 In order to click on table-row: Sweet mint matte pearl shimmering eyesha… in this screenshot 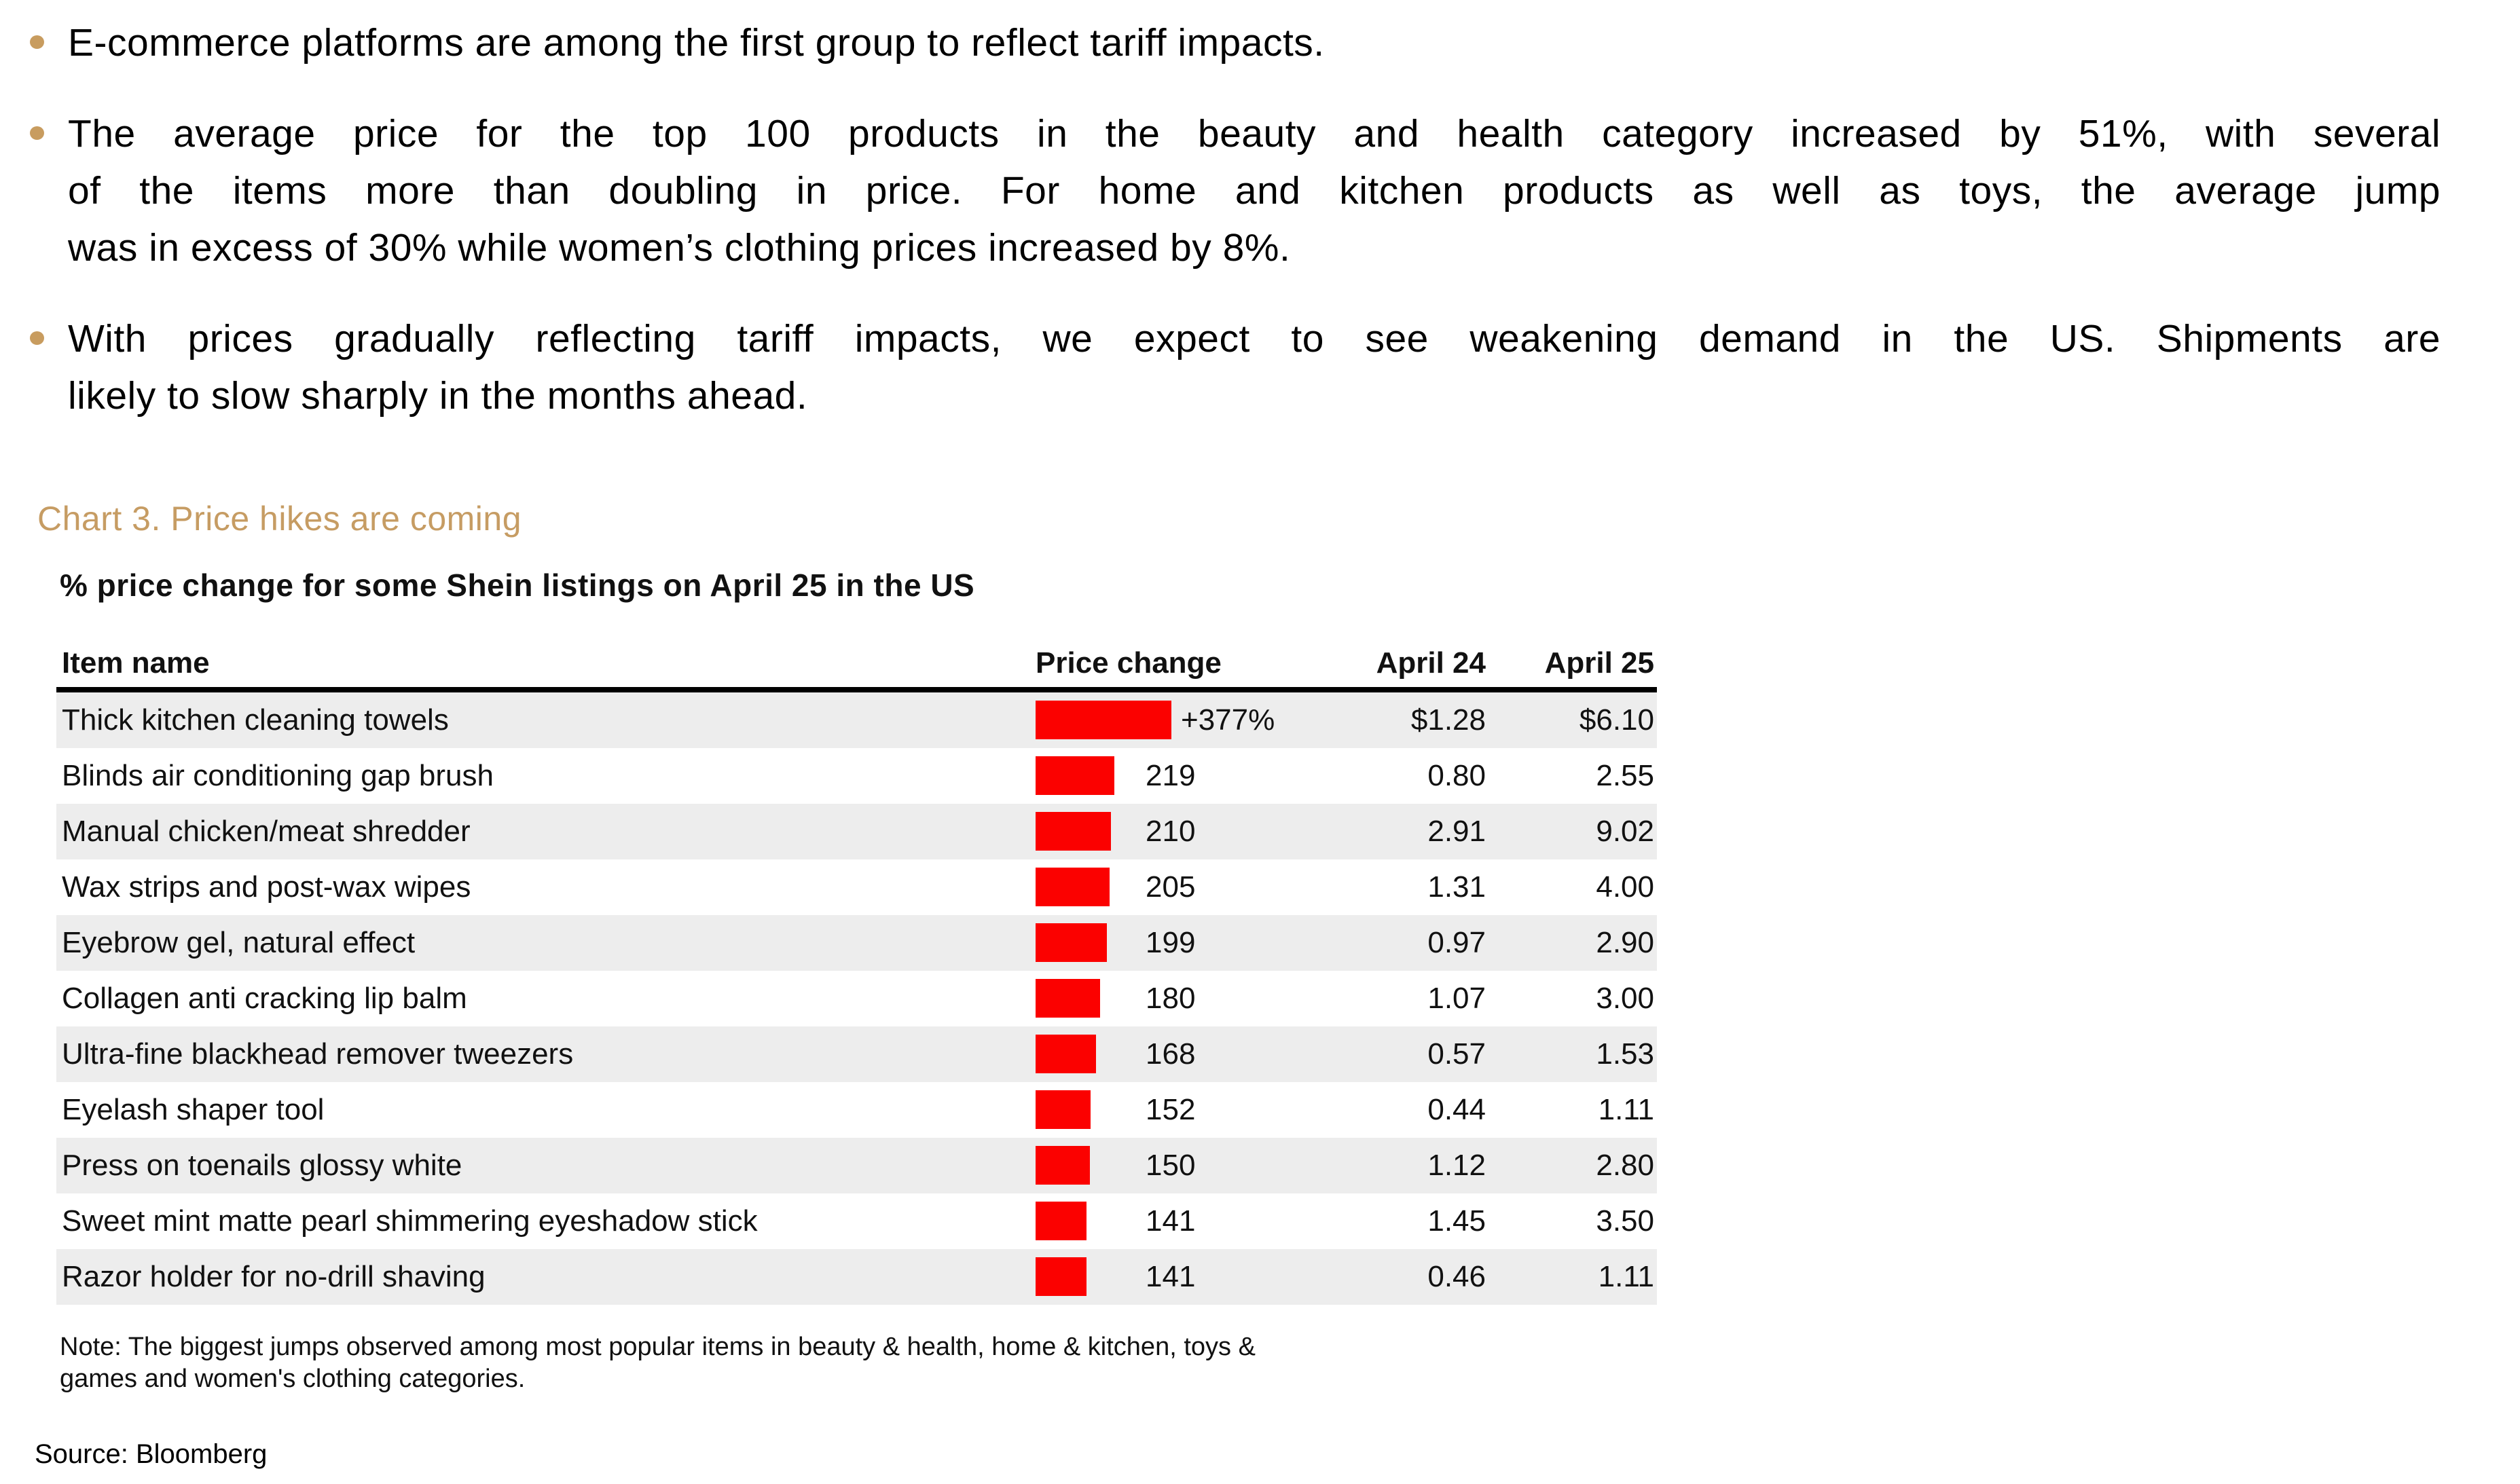, I will do `click(856, 1221)`.